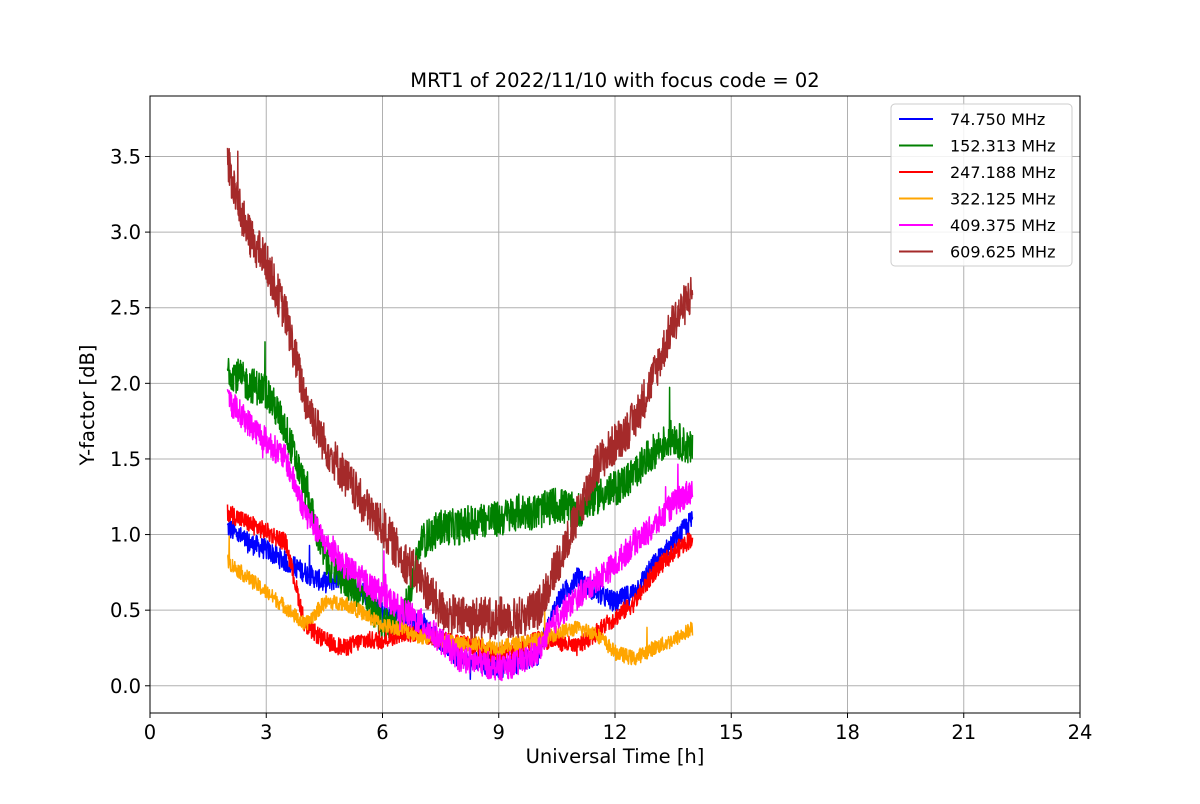 The image size is (1200, 804). What do you see at coordinates (125, 535) in the screenshot?
I see `y-tick-label: 1.0` at bounding box center [125, 535].